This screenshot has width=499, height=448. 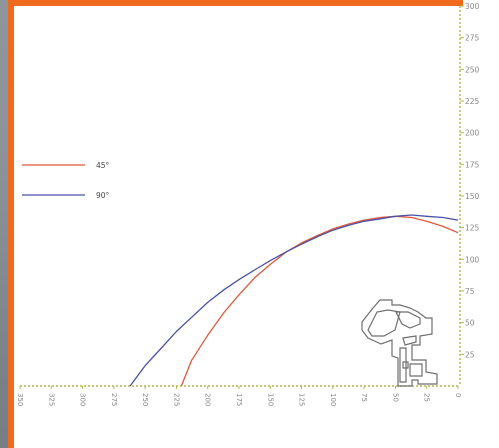 What do you see at coordinates (20, 399) in the screenshot?
I see `x-tick-label: 350` at bounding box center [20, 399].